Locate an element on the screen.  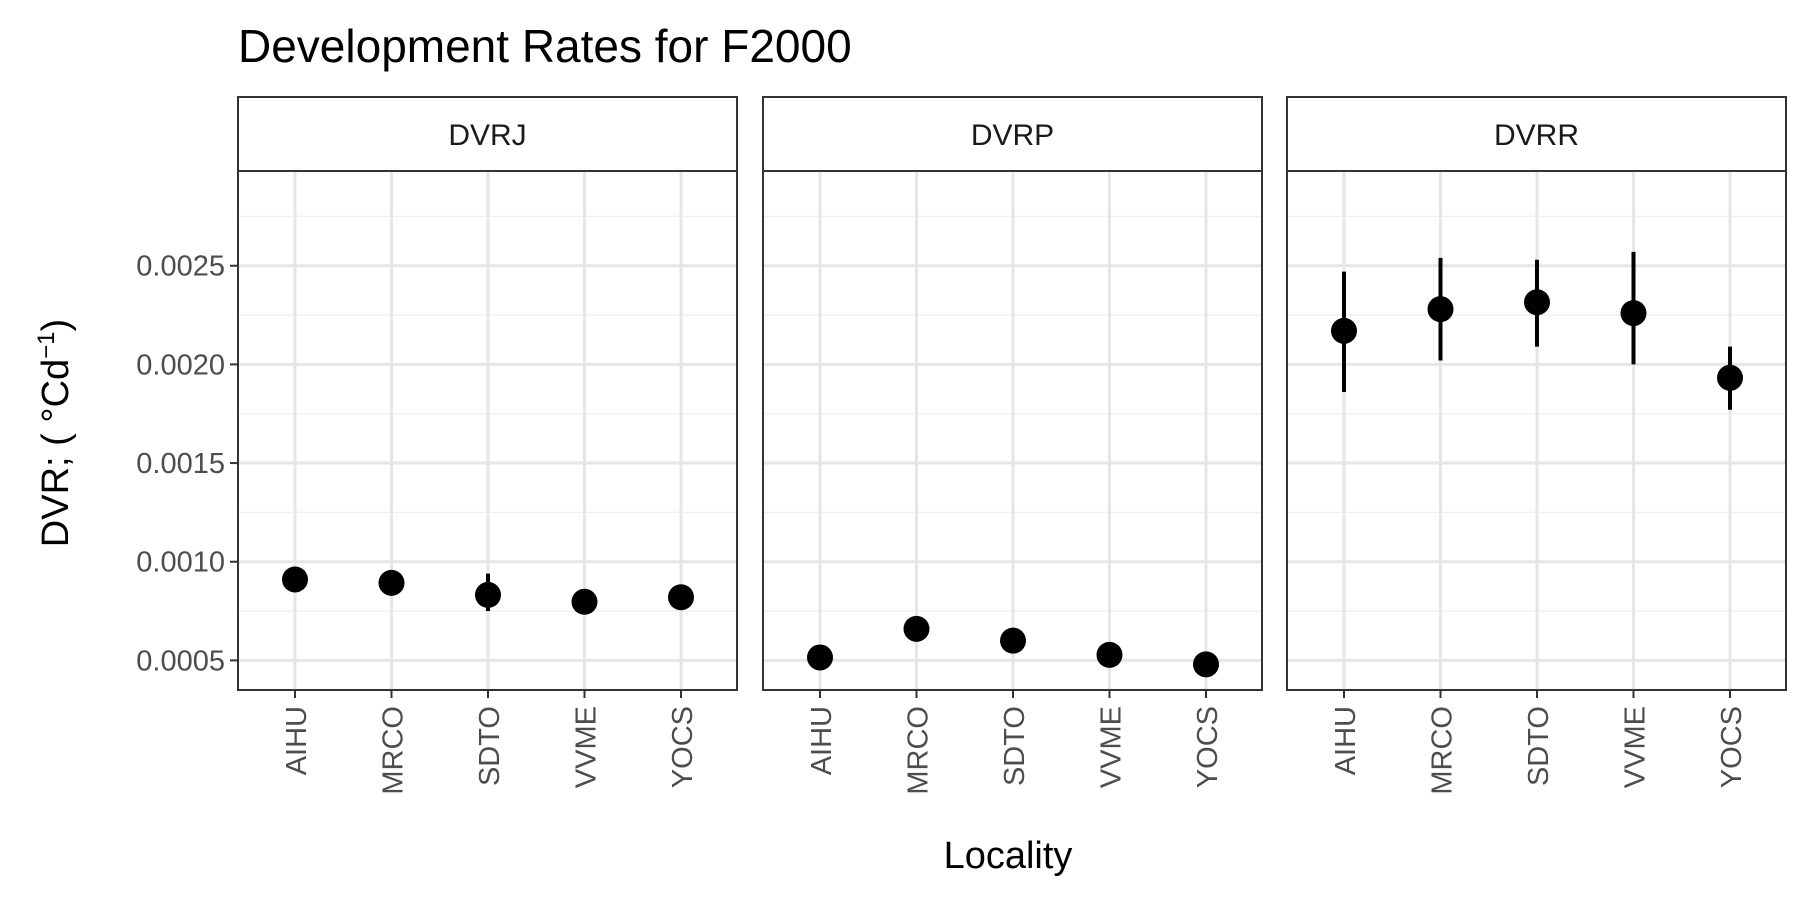
facet-strip-label: DVRP is located at coordinates (1012, 135).